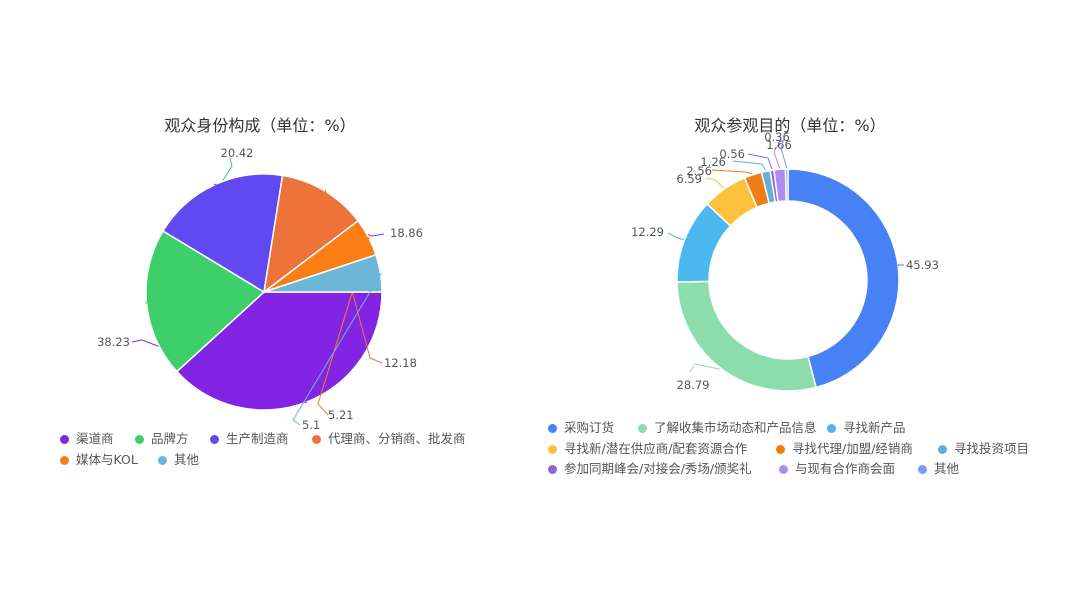 The height and width of the screenshot is (600, 1080). What do you see at coordinates (843, 278) in the screenshot?
I see `slice-0-purpose` at bounding box center [843, 278].